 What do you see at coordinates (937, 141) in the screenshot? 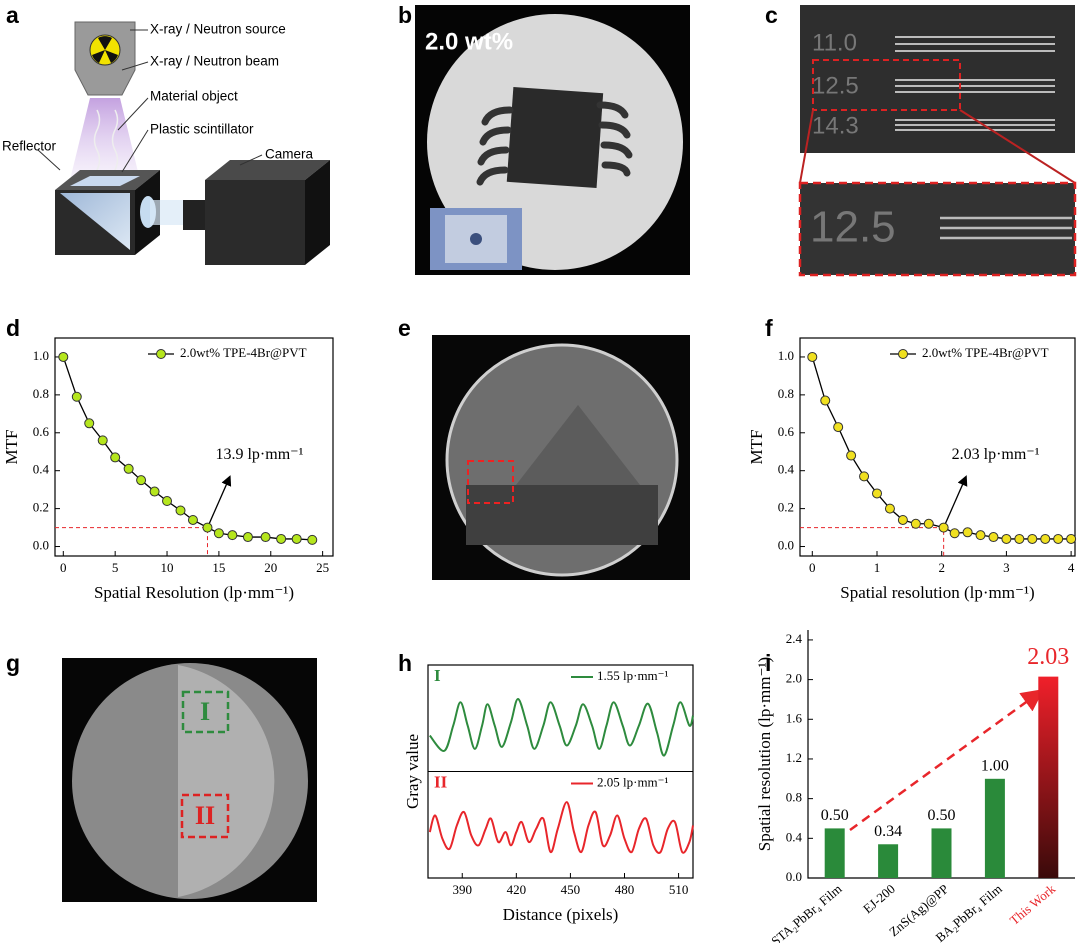
I see `image-c: 11.0 12.5 14.3 12.5` at bounding box center [937, 141].